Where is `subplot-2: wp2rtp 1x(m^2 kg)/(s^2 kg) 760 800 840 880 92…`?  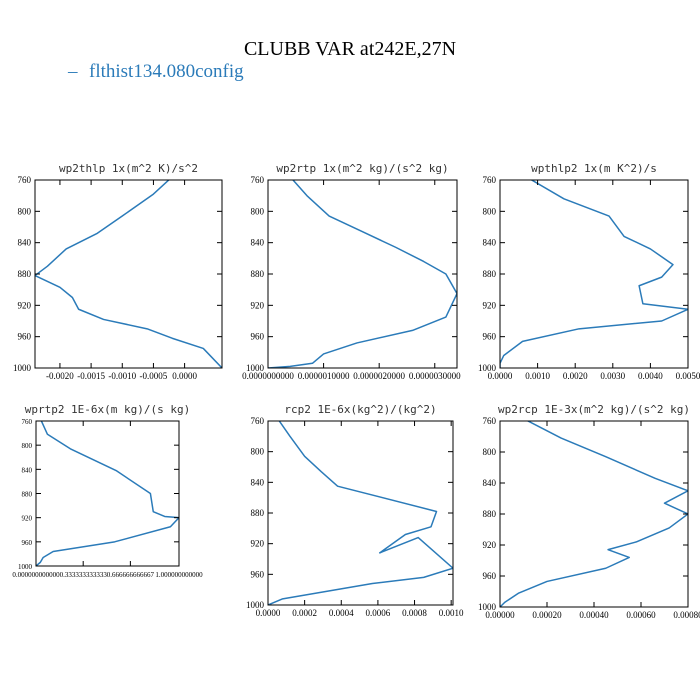 subplot-2: wp2rtp 1x(m^2 kg)/(s^2 kg) 760 800 840 880 92… is located at coordinates (351, 271).